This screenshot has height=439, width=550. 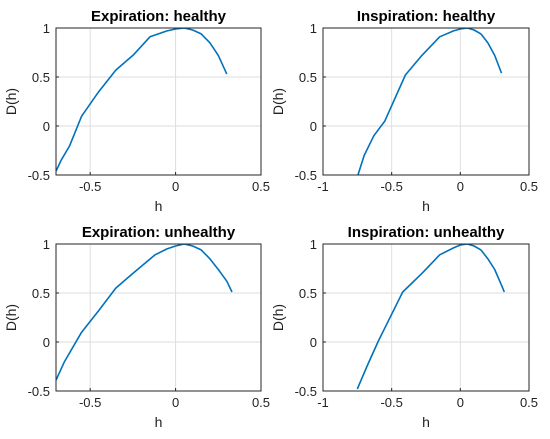 I want to click on chart-title: Inspiration: unhealthy, so click(x=426, y=232).